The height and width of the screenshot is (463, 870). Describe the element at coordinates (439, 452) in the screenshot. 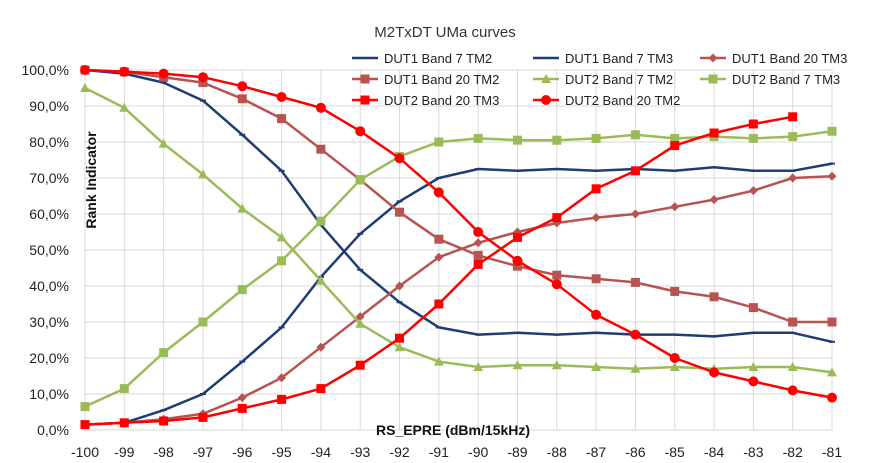

I see `x-tick-label: -91` at that location.